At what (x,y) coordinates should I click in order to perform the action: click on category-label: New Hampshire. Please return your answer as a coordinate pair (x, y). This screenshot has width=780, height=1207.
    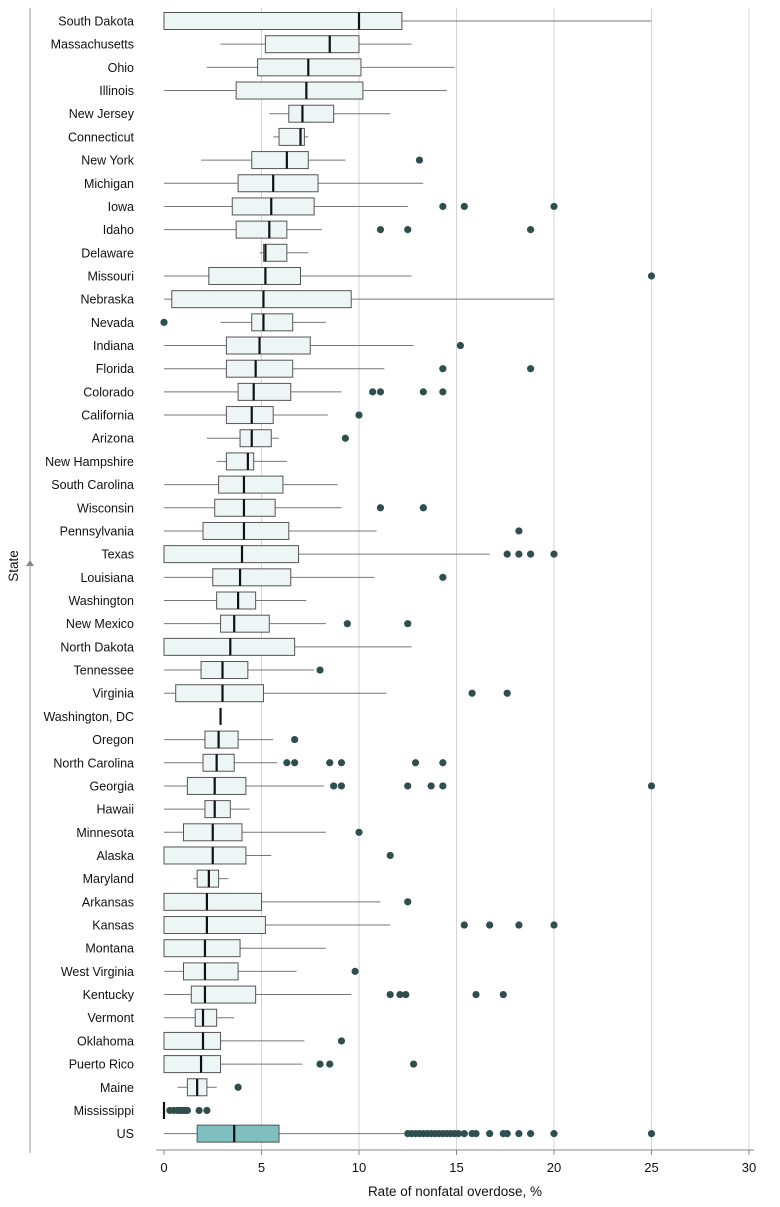
    Looking at the image, I should click on (89, 462).